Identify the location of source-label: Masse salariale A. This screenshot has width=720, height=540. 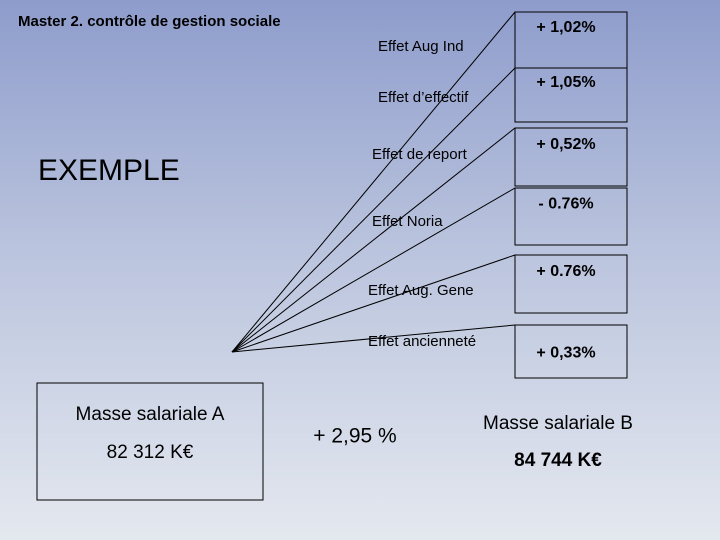
(150, 414).